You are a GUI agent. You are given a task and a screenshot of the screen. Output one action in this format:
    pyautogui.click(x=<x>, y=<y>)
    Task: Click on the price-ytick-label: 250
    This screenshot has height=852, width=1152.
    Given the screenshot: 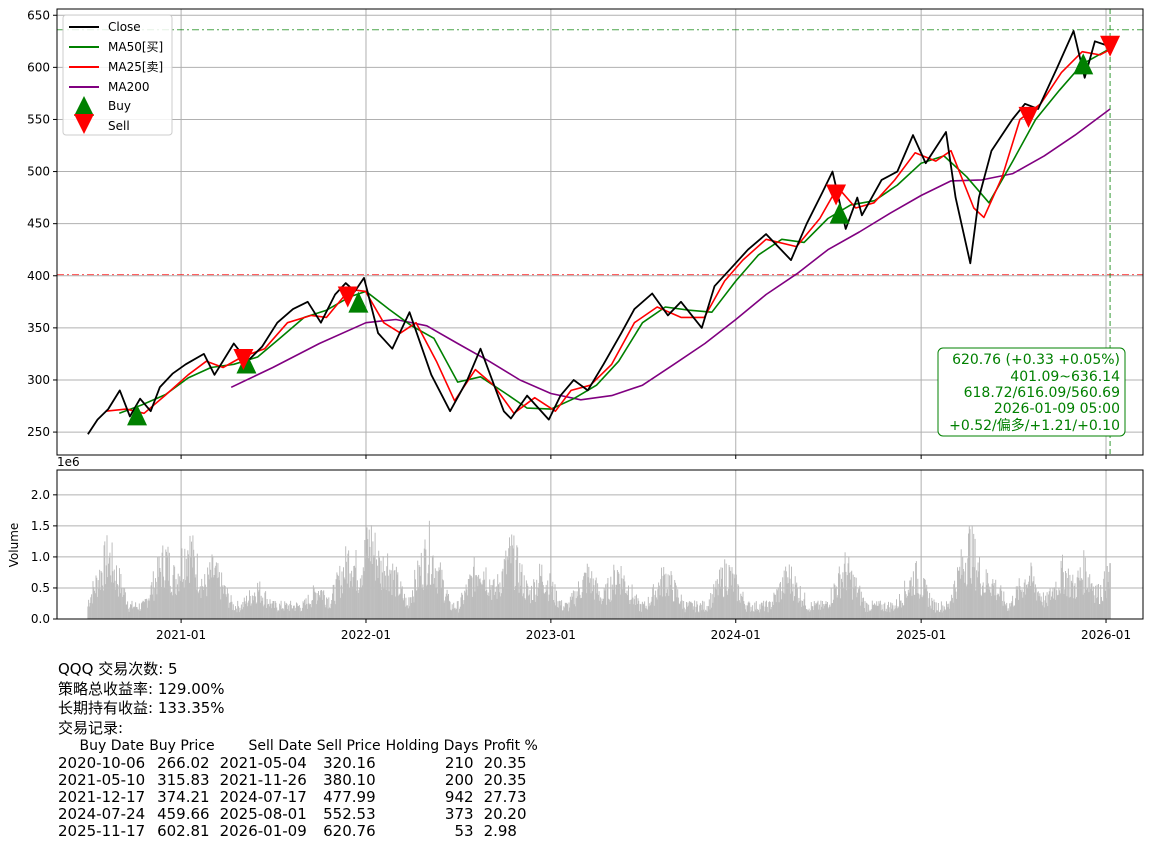 What is the action you would take?
    pyautogui.click(x=38, y=432)
    